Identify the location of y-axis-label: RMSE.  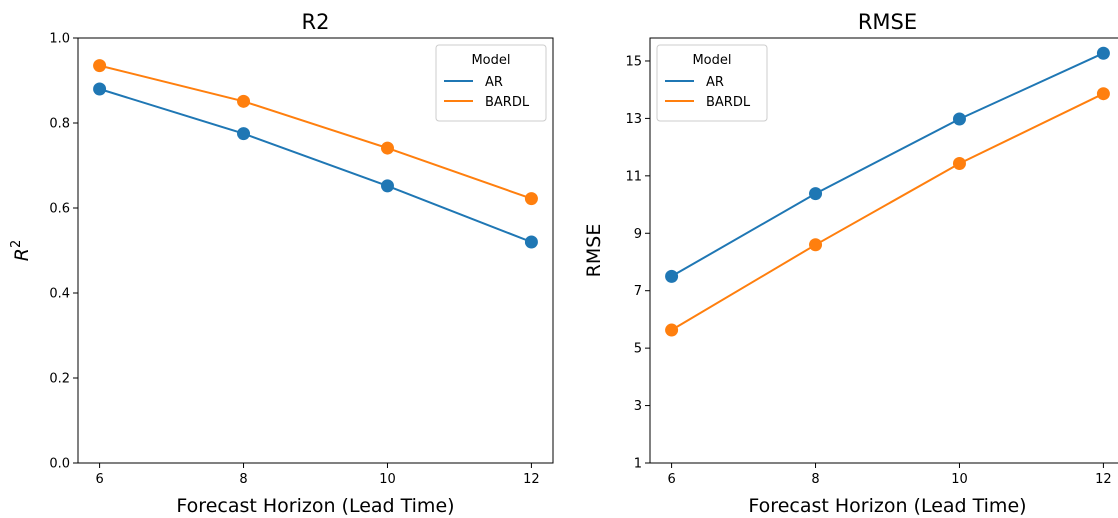
(594, 251).